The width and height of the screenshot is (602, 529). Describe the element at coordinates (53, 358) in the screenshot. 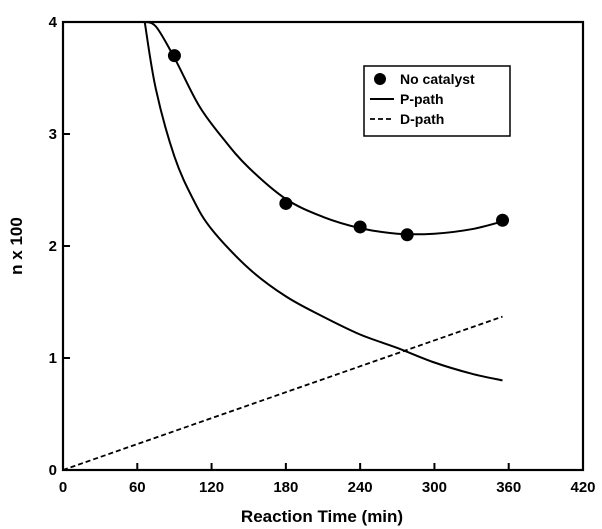

I see `y-tick-label-1: 1` at that location.